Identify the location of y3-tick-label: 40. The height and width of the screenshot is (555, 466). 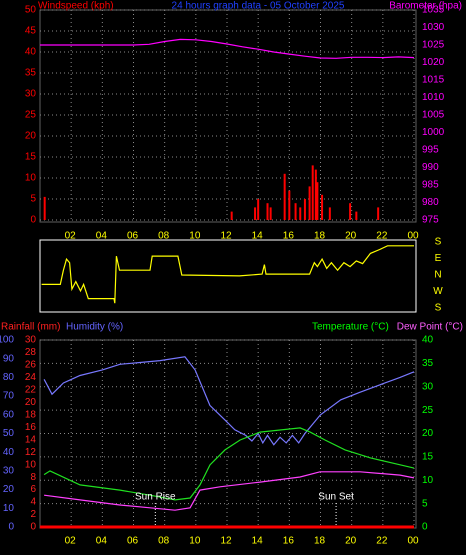
(9, 452).